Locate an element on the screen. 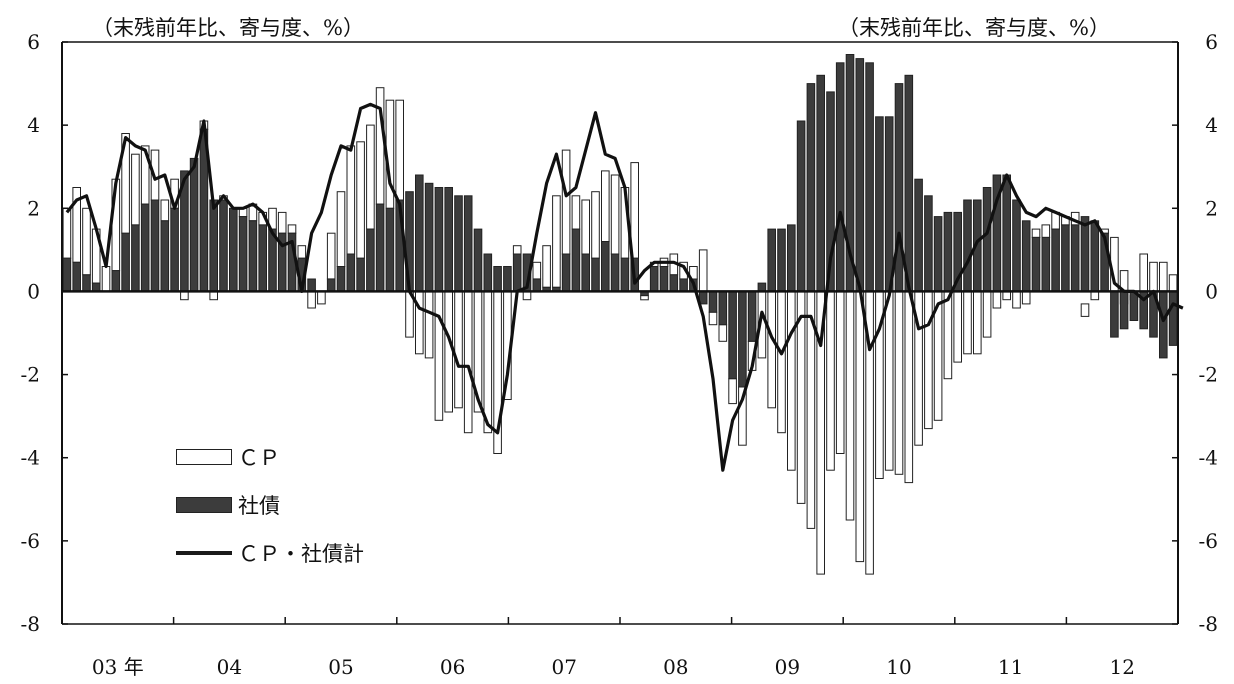  left-y-tick-label: -6 is located at coordinates (30, 541).